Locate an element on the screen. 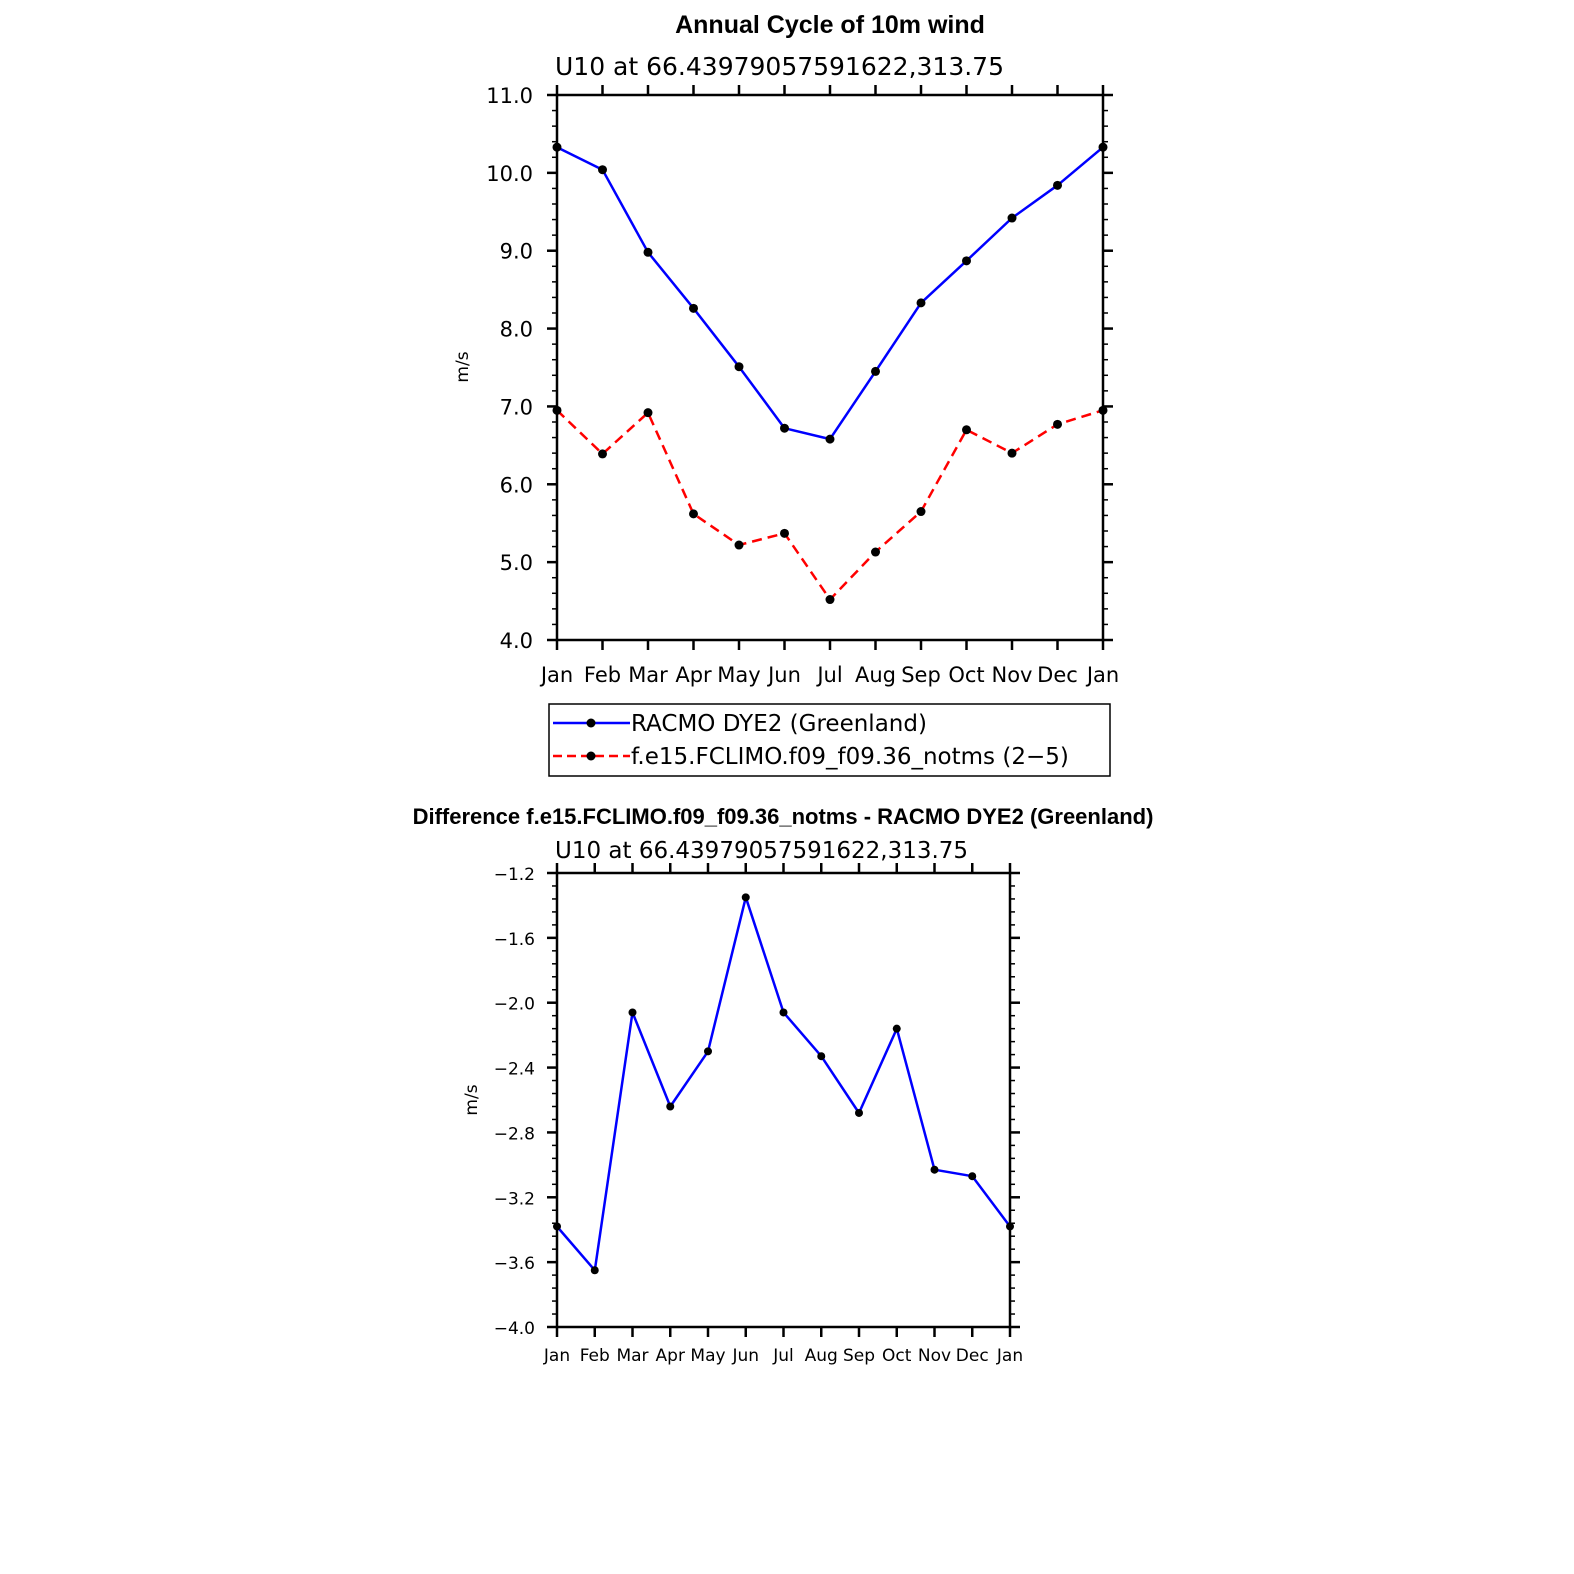 The width and height of the screenshot is (1574, 1574). chart1-plot-frame is located at coordinates (830, 367).